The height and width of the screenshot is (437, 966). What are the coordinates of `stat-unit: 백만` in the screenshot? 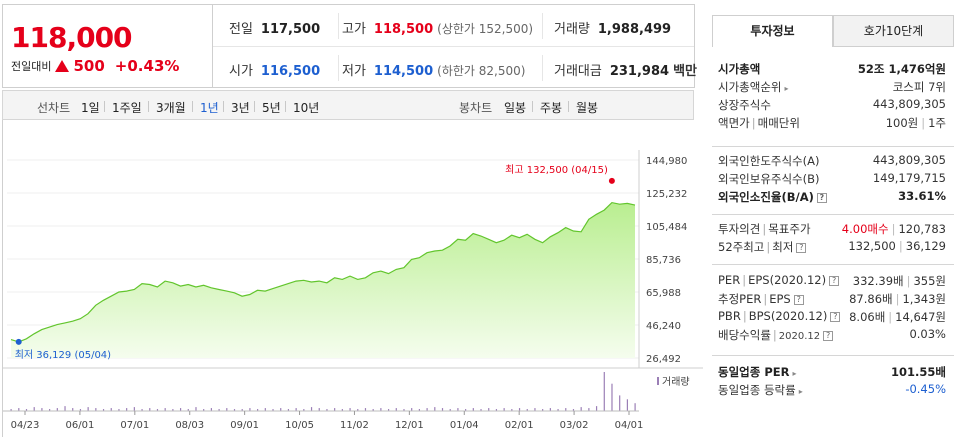 It's located at (685, 71).